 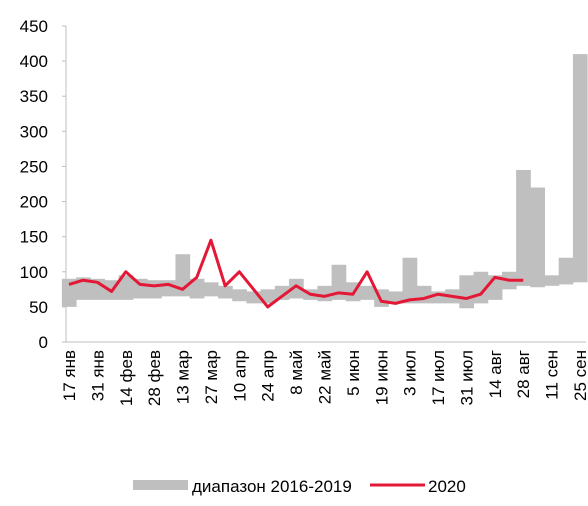 What do you see at coordinates (438, 377) in the screenshot?
I see `x-tick-label: 17 июл` at bounding box center [438, 377].